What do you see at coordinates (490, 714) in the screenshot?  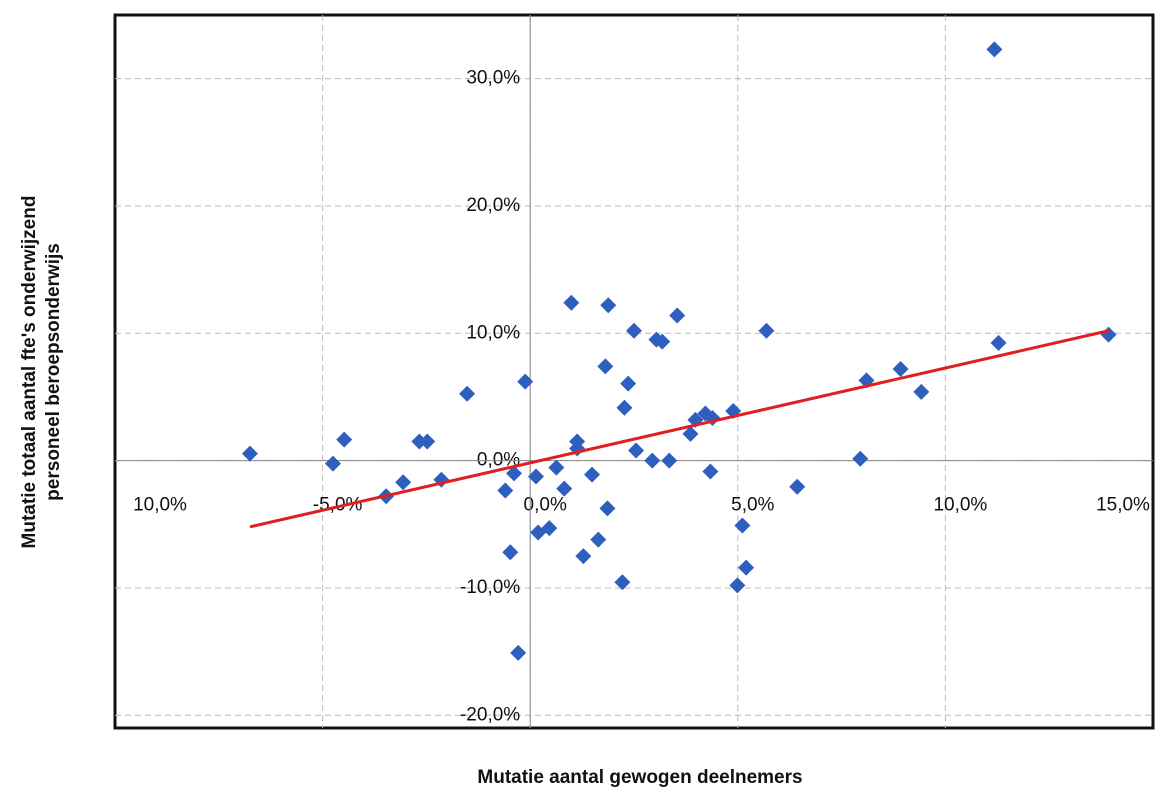 I see `y-tick-label: -20,0%` at bounding box center [490, 714].